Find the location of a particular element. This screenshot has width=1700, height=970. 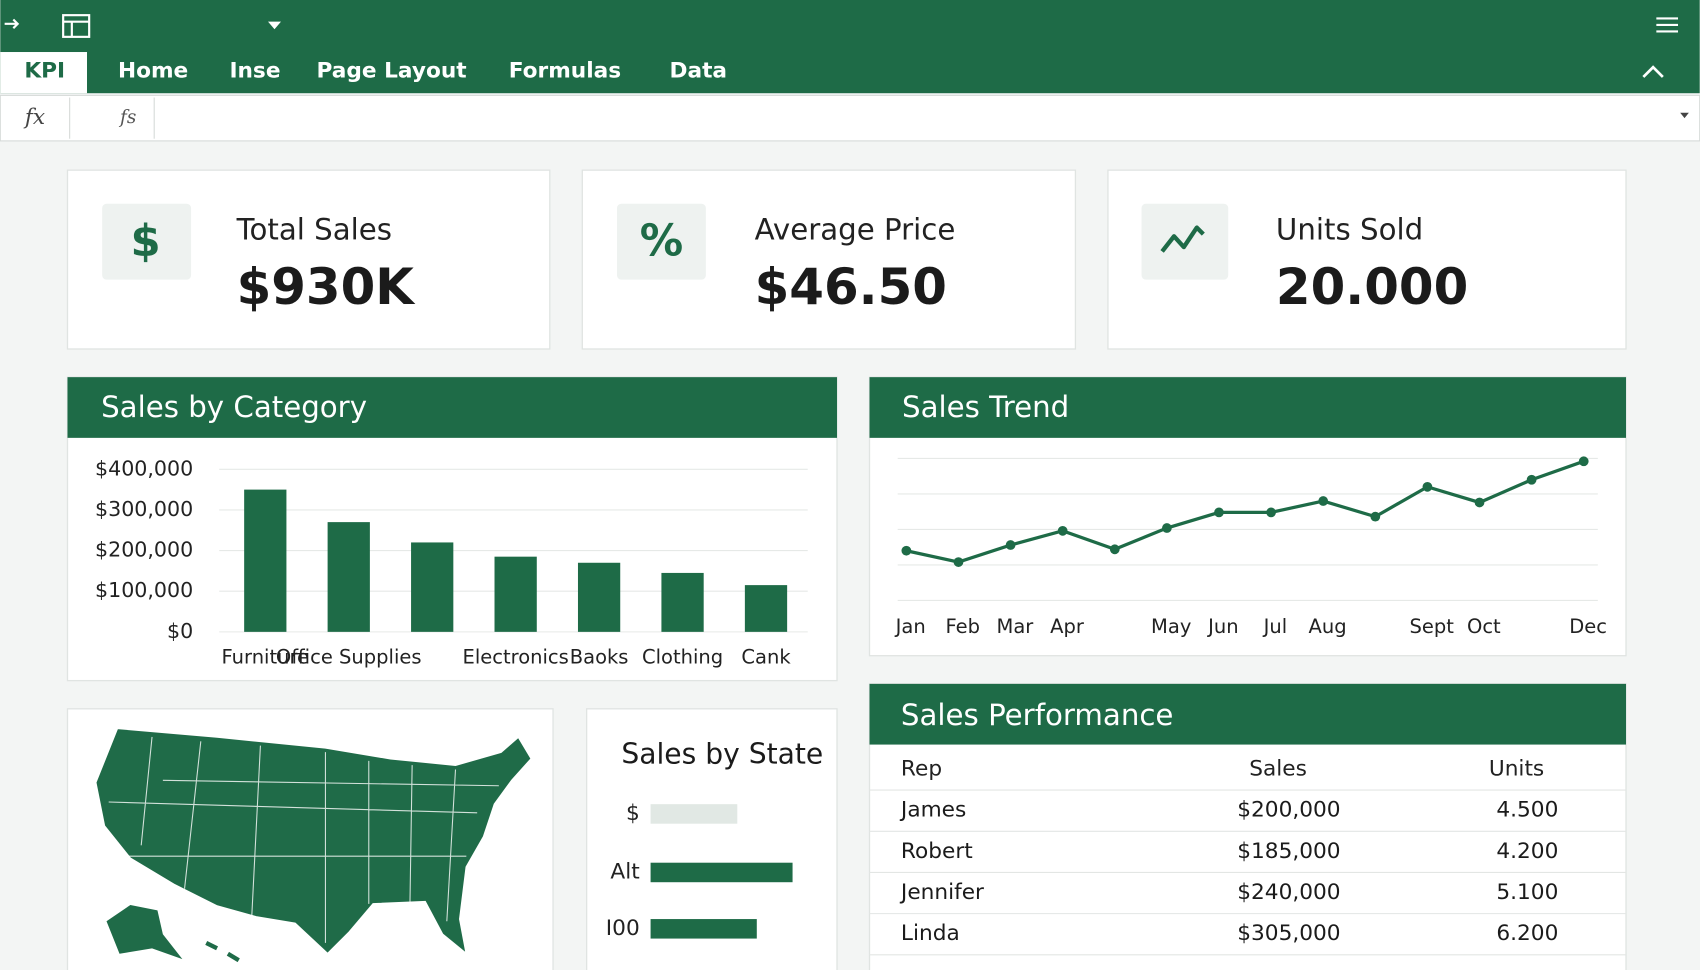

cell: Robert is located at coordinates (937, 851).